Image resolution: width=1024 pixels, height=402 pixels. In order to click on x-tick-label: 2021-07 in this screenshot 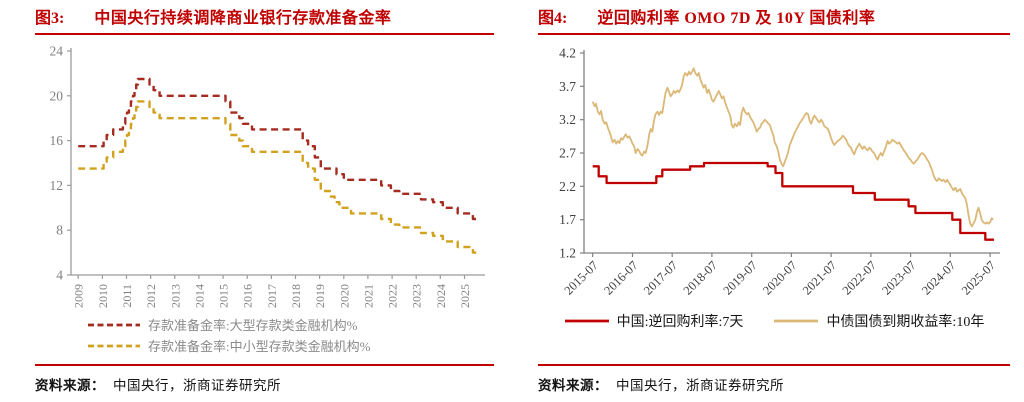, I will do `click(819, 277)`.